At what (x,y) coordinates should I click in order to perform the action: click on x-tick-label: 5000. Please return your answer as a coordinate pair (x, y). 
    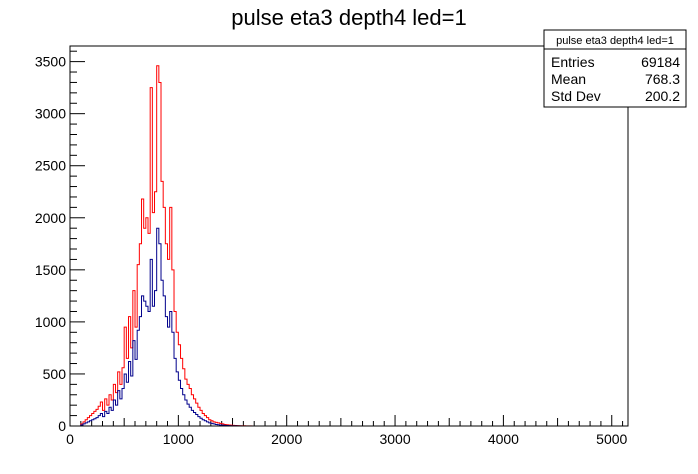
    Looking at the image, I should click on (611, 439).